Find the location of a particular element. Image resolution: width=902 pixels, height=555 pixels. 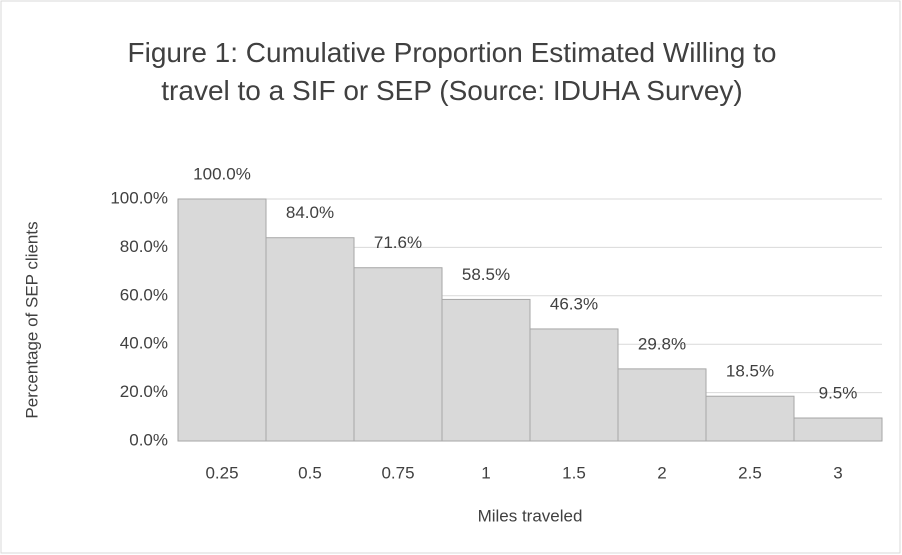

y-tick-label: 40.0% is located at coordinates (144, 343).